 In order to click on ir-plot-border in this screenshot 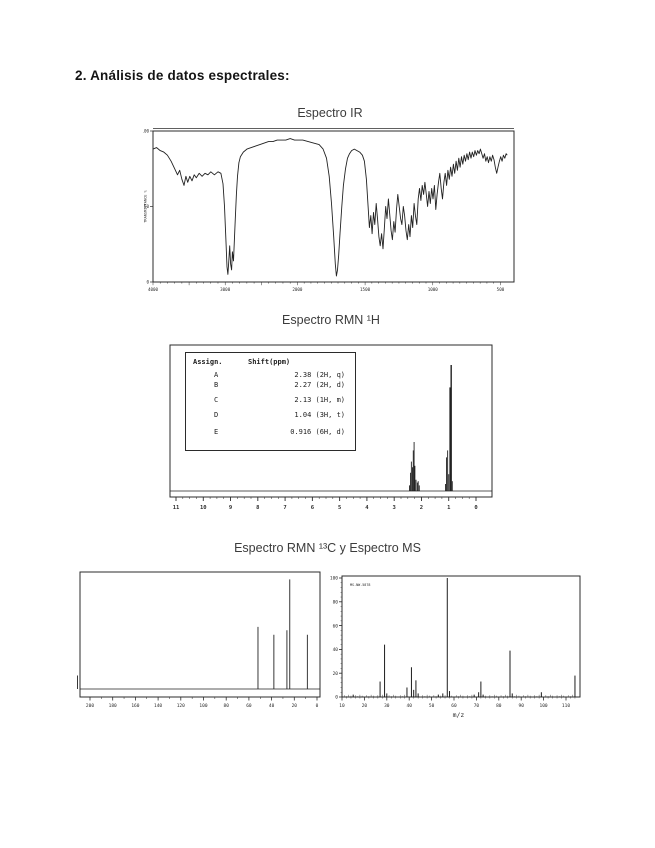, I will do `click(333, 206)`.